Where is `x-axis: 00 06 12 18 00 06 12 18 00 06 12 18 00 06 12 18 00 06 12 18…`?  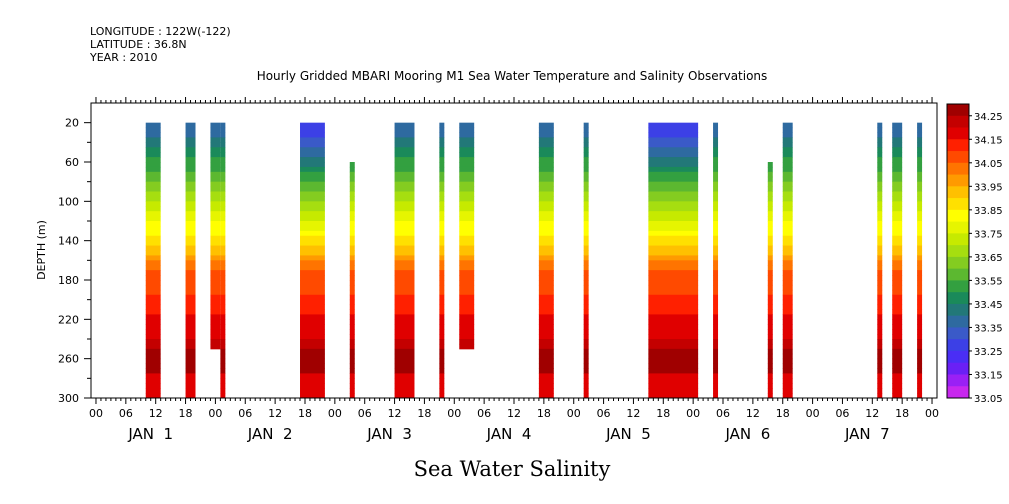
x-axis: 00 06 12 18 00 06 12 18 00 06 12 18 00 06 12 18 00 06 12 18… is located at coordinates (514, 420).